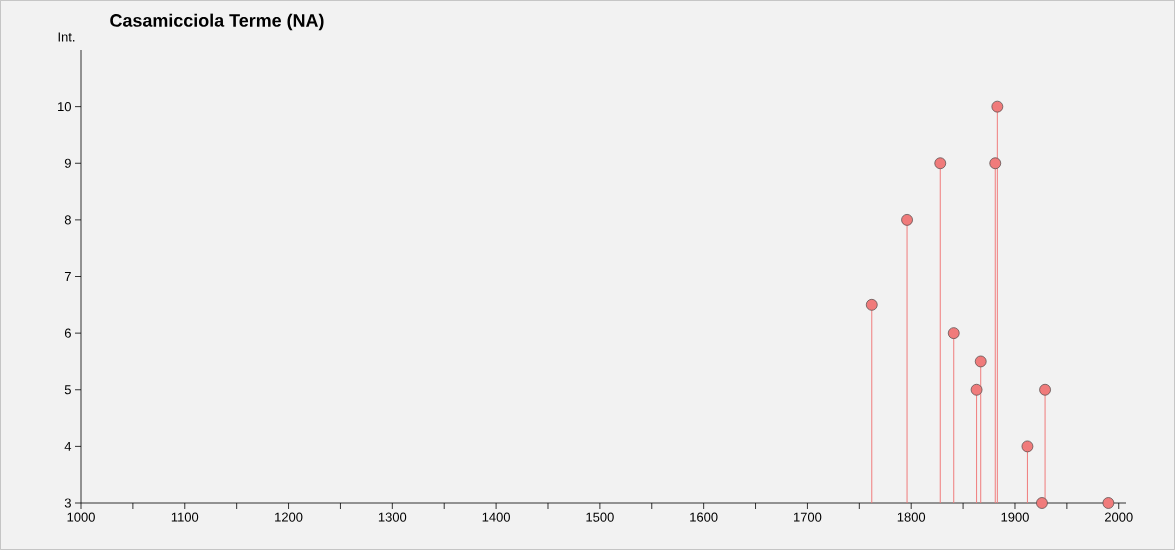 The width and height of the screenshot is (1175, 550). Describe the element at coordinates (67, 333) in the screenshot. I see `y-tick-label: 6` at that location.